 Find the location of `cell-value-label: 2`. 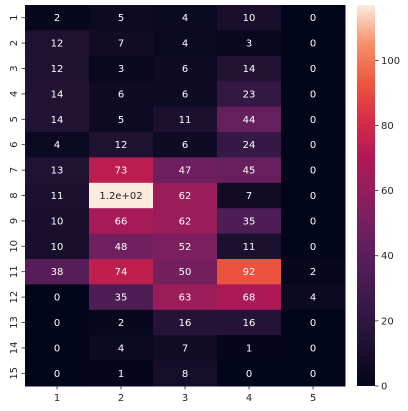

cell-value-label: 2 is located at coordinates (121, 323).